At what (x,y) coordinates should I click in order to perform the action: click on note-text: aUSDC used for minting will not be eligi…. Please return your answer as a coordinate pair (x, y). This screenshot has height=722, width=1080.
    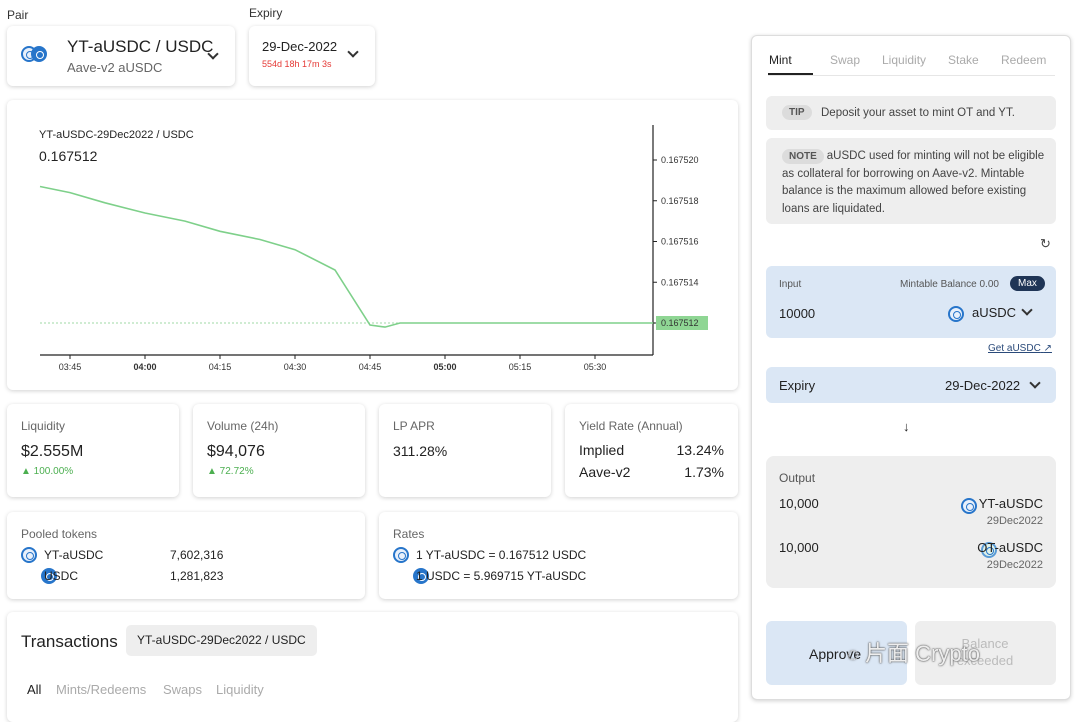
    Looking at the image, I should click on (913, 182).